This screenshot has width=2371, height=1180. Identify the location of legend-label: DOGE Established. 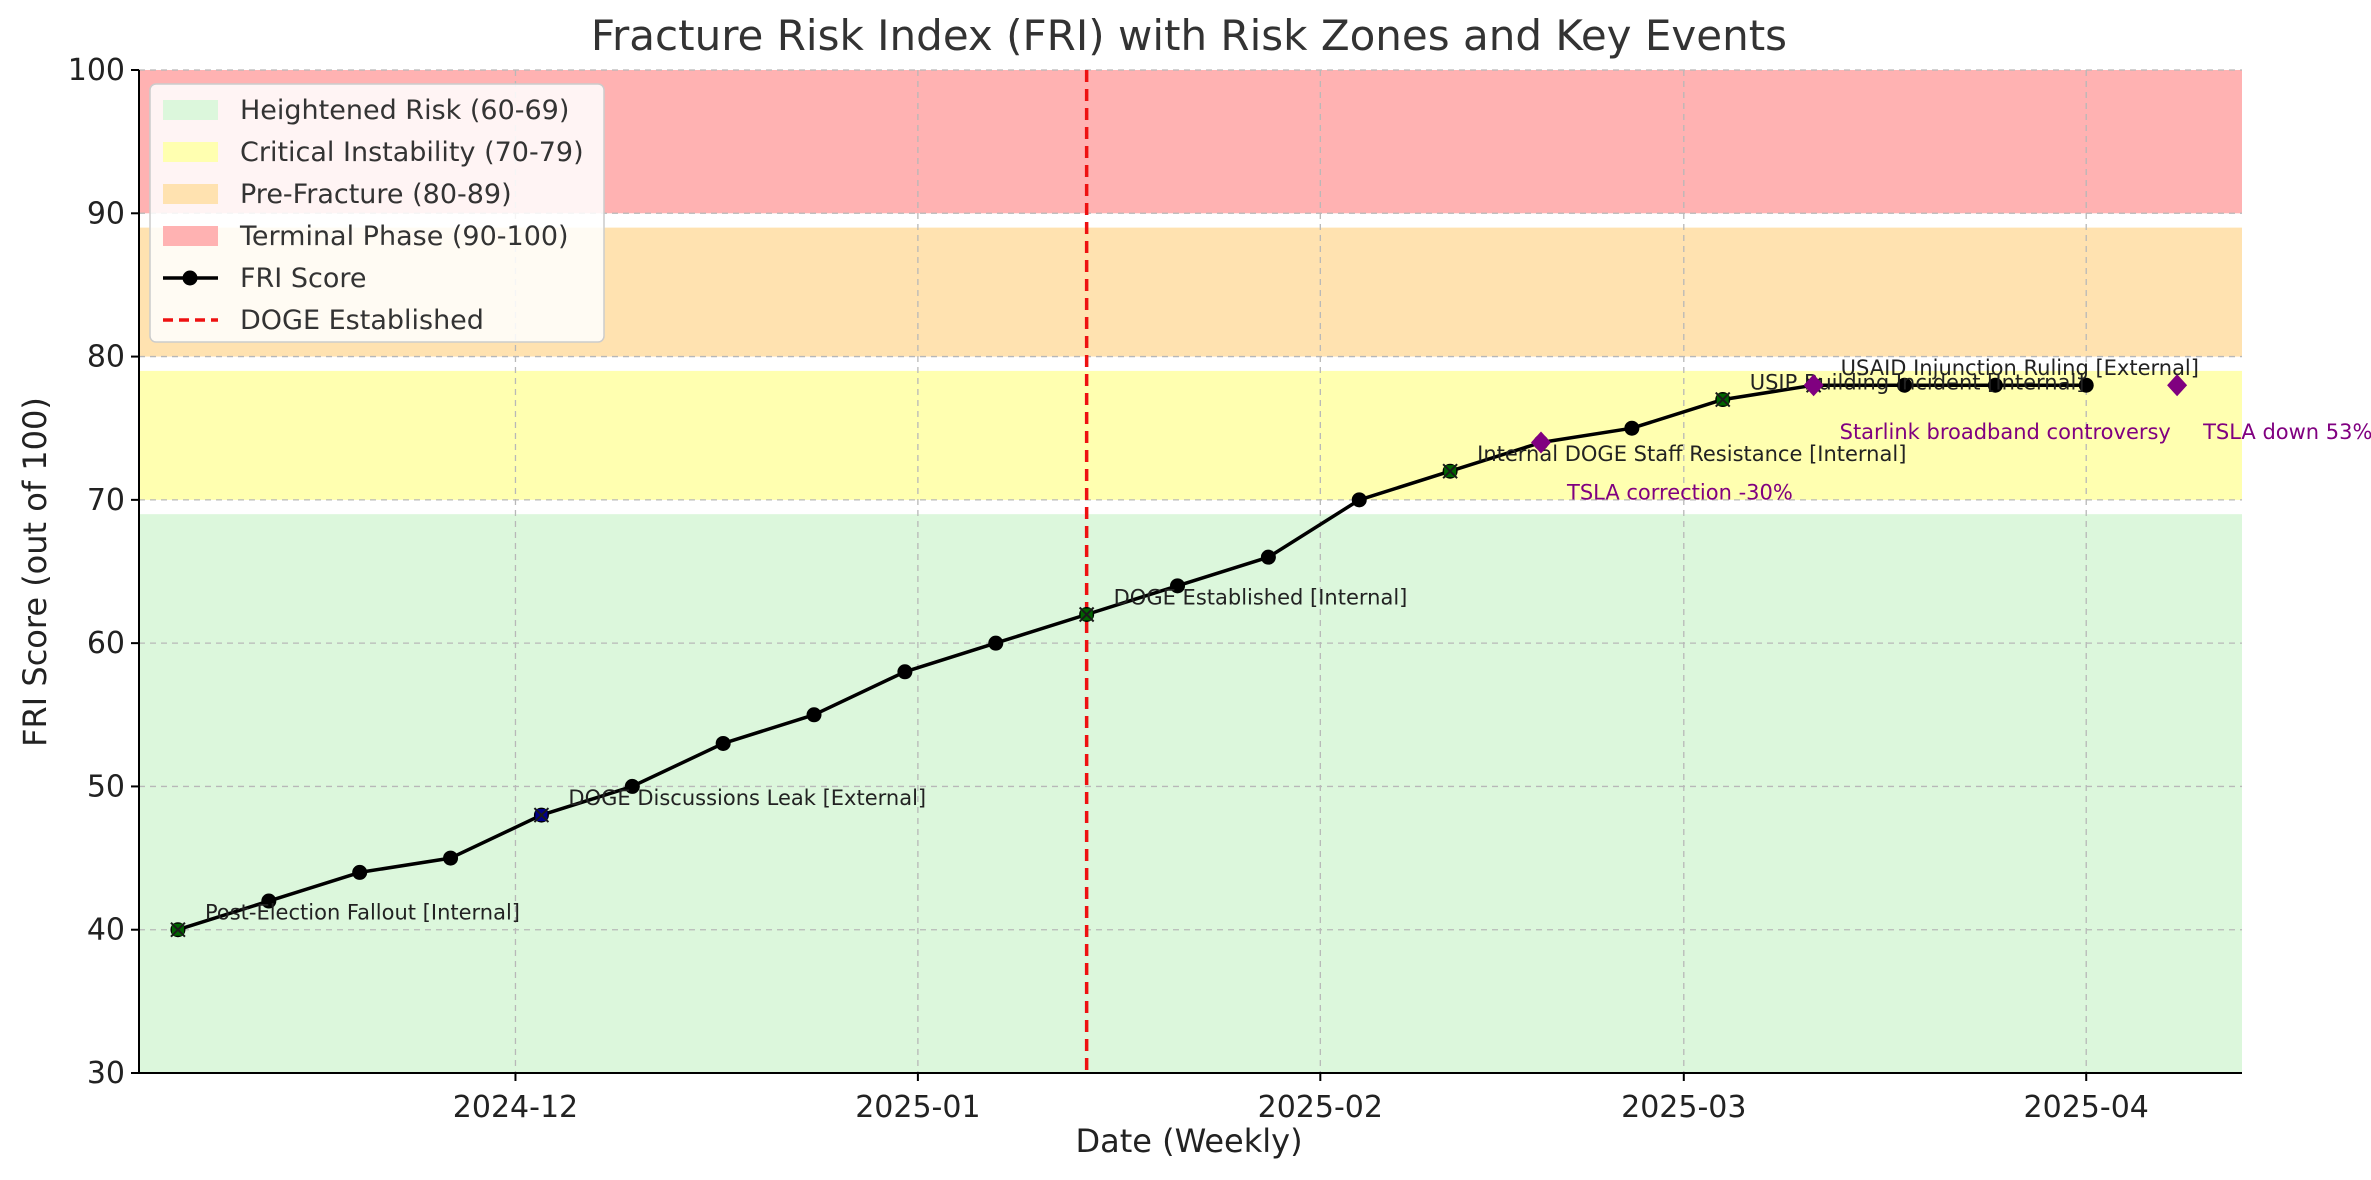
(362, 320).